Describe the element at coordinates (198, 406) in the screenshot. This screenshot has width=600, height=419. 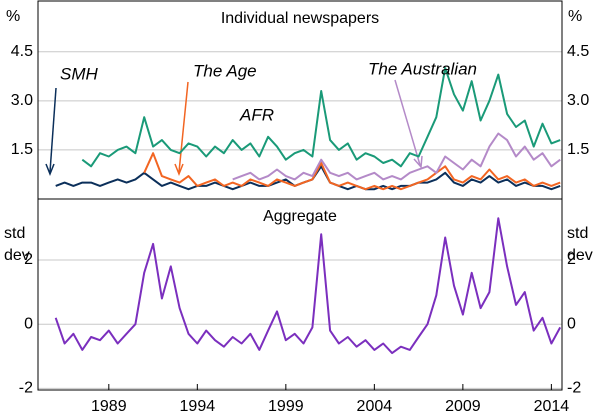
I see `x-tick-label: 1994` at that location.